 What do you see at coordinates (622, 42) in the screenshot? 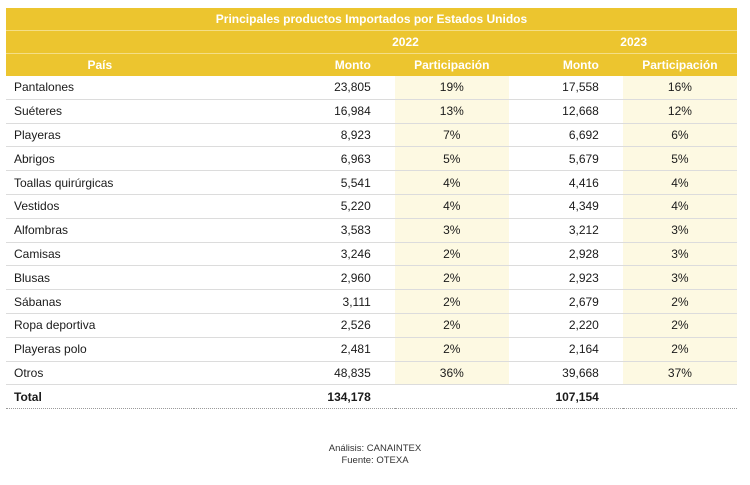
I see `year-2023-header: 2023` at bounding box center [622, 42].